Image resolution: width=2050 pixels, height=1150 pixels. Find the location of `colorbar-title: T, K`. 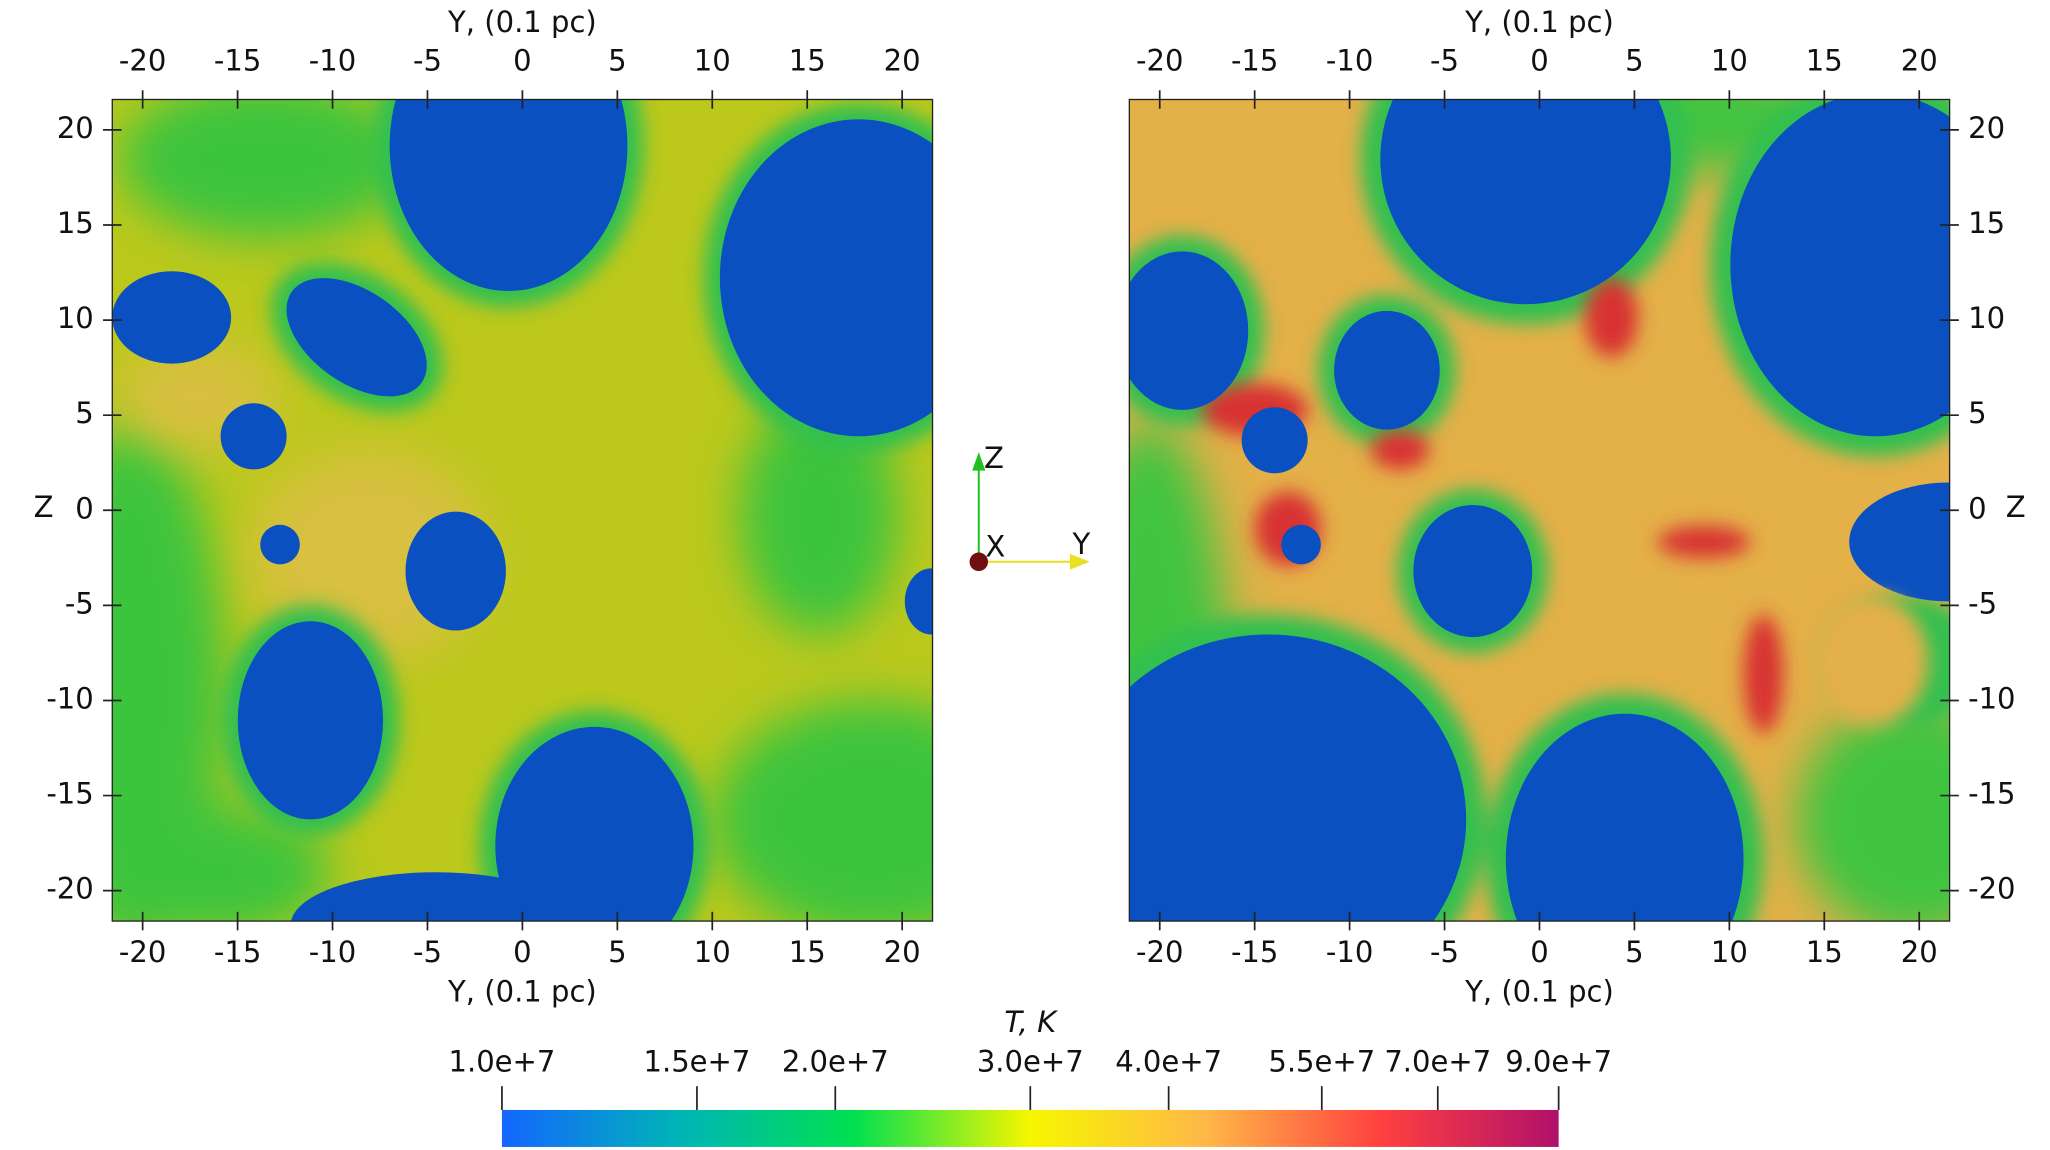

colorbar-title: T, K is located at coordinates (1031, 1022).